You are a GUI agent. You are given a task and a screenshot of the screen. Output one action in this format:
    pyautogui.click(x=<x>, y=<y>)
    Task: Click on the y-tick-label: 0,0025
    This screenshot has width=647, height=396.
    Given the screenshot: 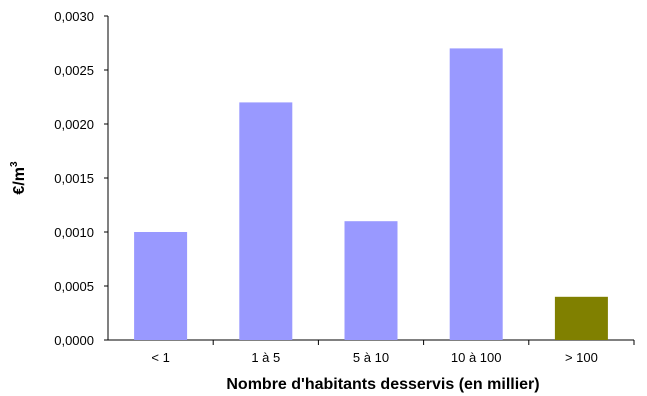 What is the action you would take?
    pyautogui.click(x=74, y=70)
    